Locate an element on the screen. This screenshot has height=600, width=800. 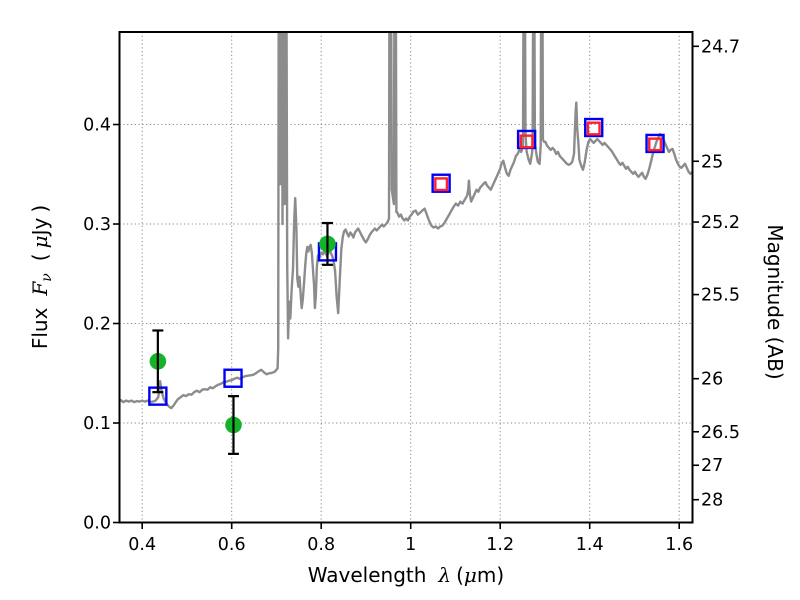
right-y-tick-label: 27 is located at coordinates (712, 466).